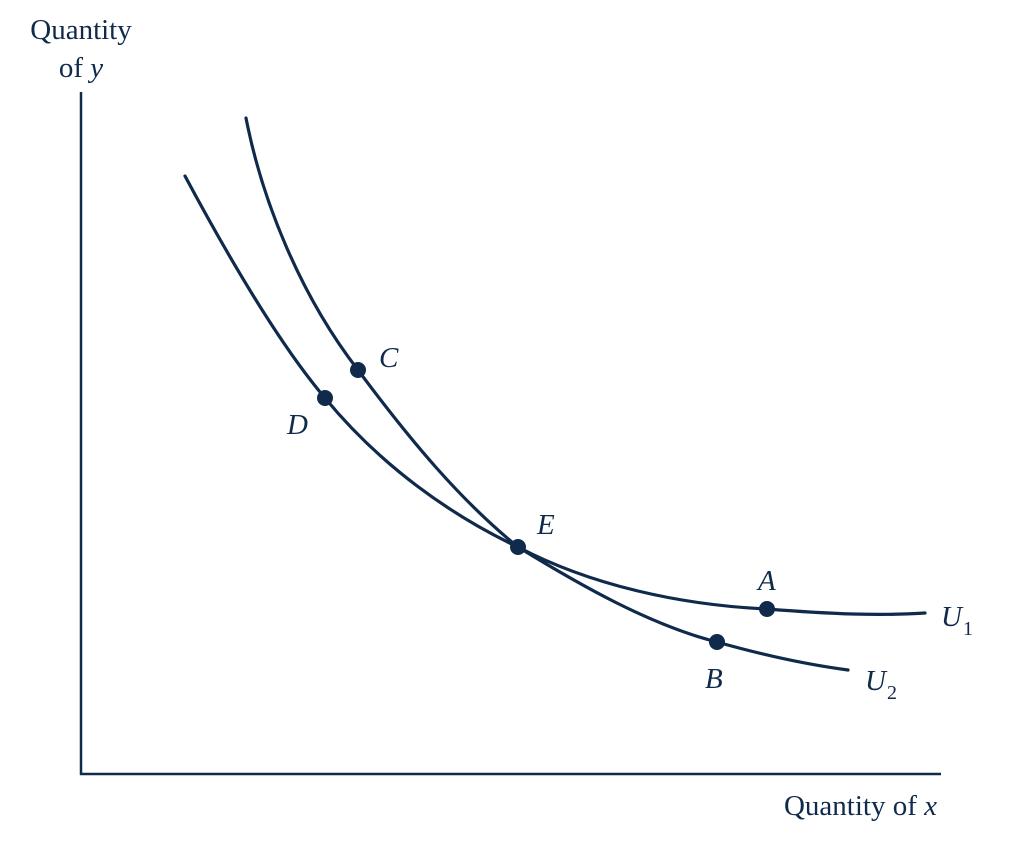 The height and width of the screenshot is (853, 1033). I want to click on y-axis-variable: y, so click(95, 68).